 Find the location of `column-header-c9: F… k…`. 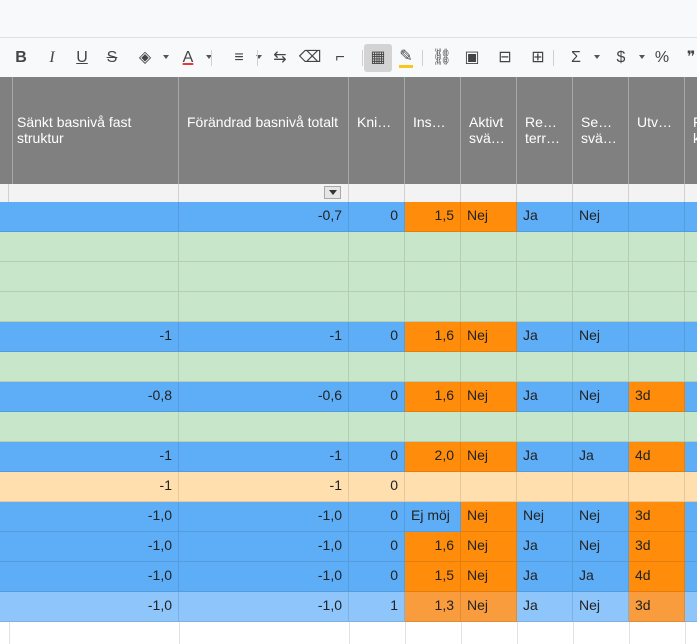

column-header-c9: F… k… is located at coordinates (691, 130).